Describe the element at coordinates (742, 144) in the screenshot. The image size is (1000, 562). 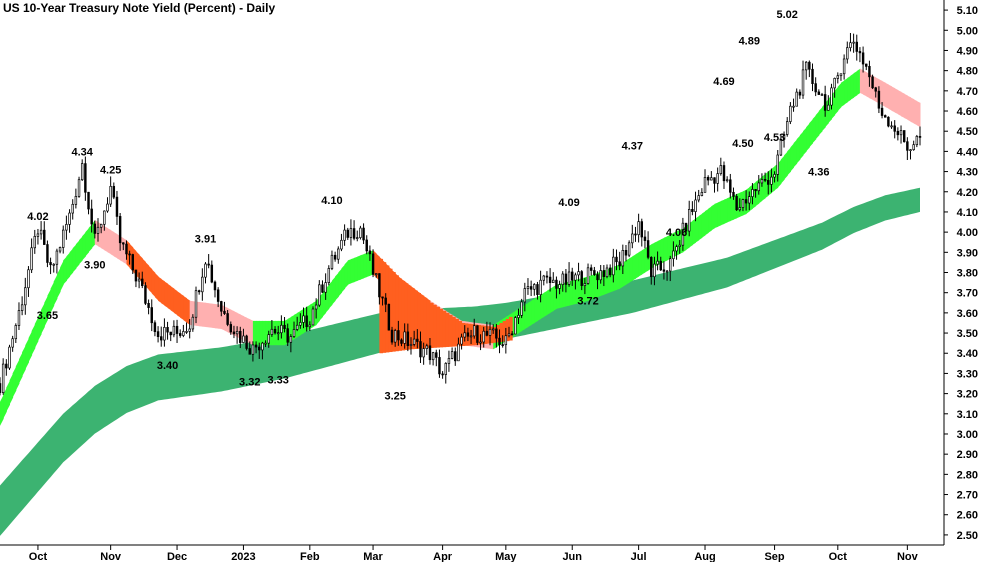
I see `price-annotation: 4.50` at that location.